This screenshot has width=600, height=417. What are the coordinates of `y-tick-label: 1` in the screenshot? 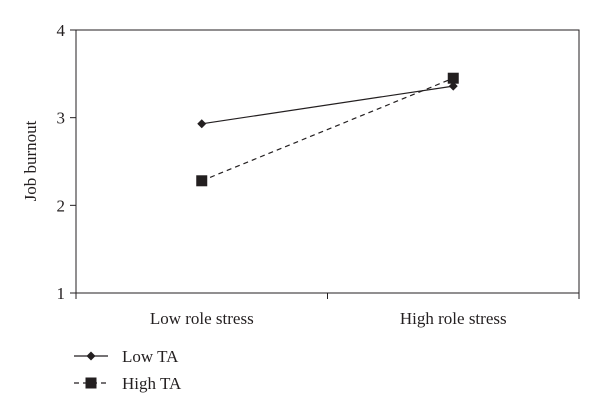 It's located at (61, 293).